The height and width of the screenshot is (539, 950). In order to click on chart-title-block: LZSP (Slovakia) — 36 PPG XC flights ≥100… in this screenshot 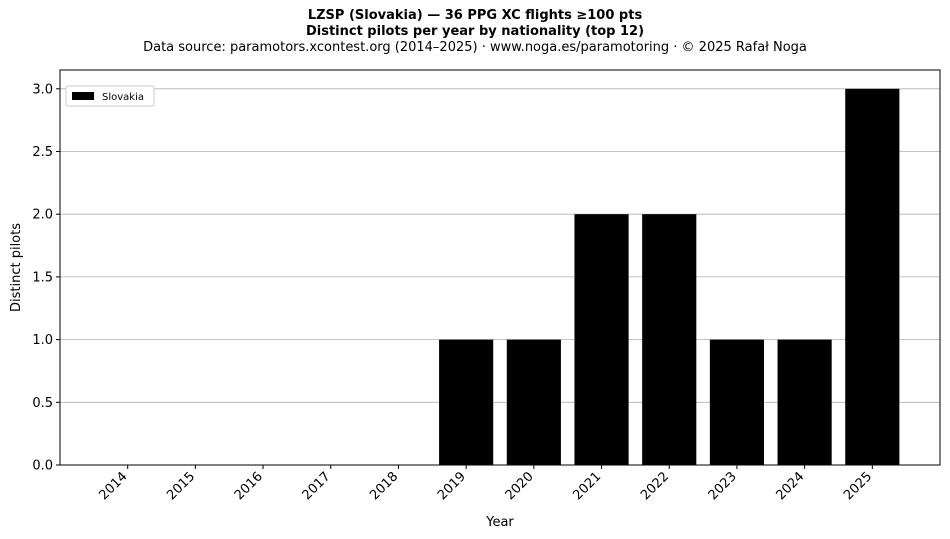, I will do `click(475, 32)`.